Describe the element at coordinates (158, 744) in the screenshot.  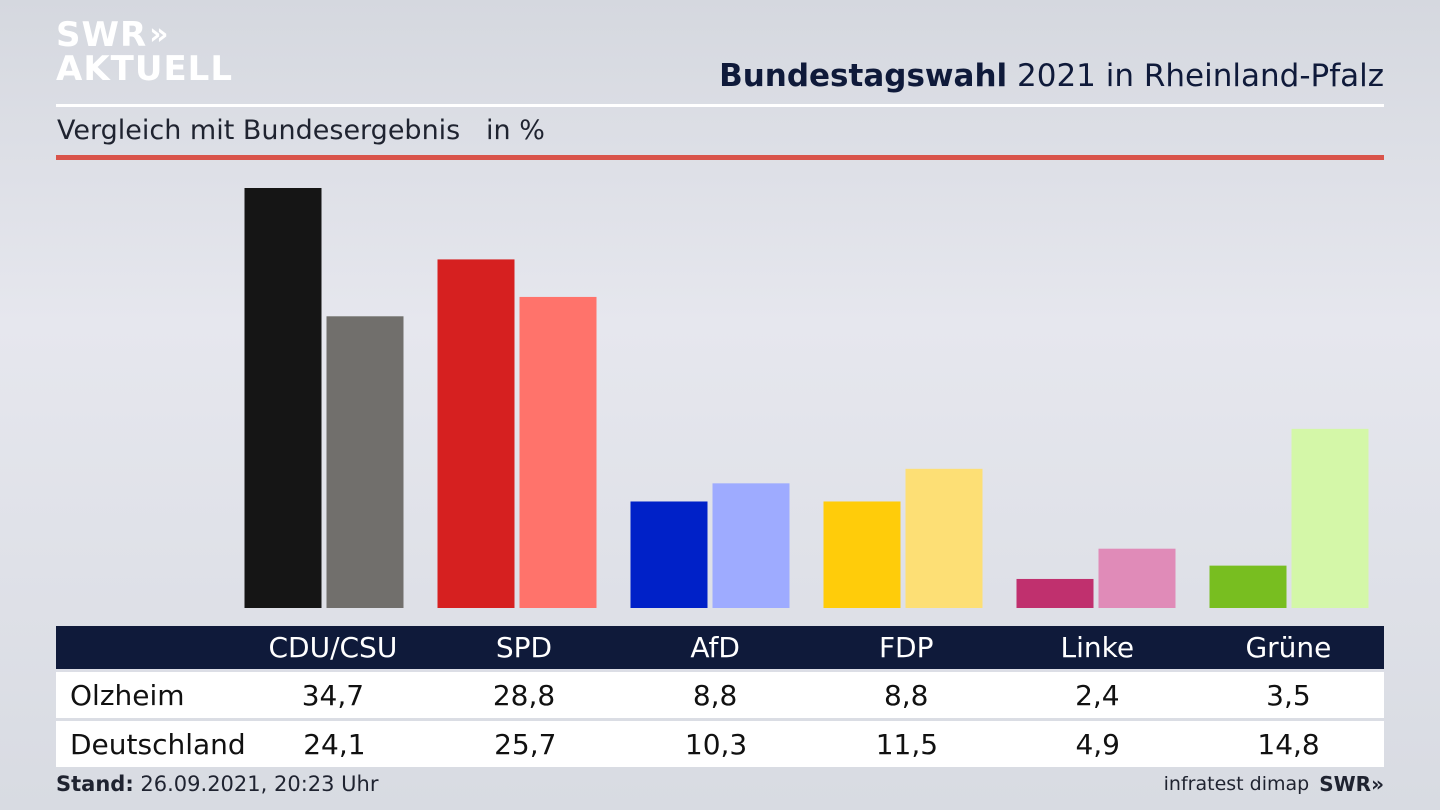
I see `table-row-label: Deutschland` at that location.